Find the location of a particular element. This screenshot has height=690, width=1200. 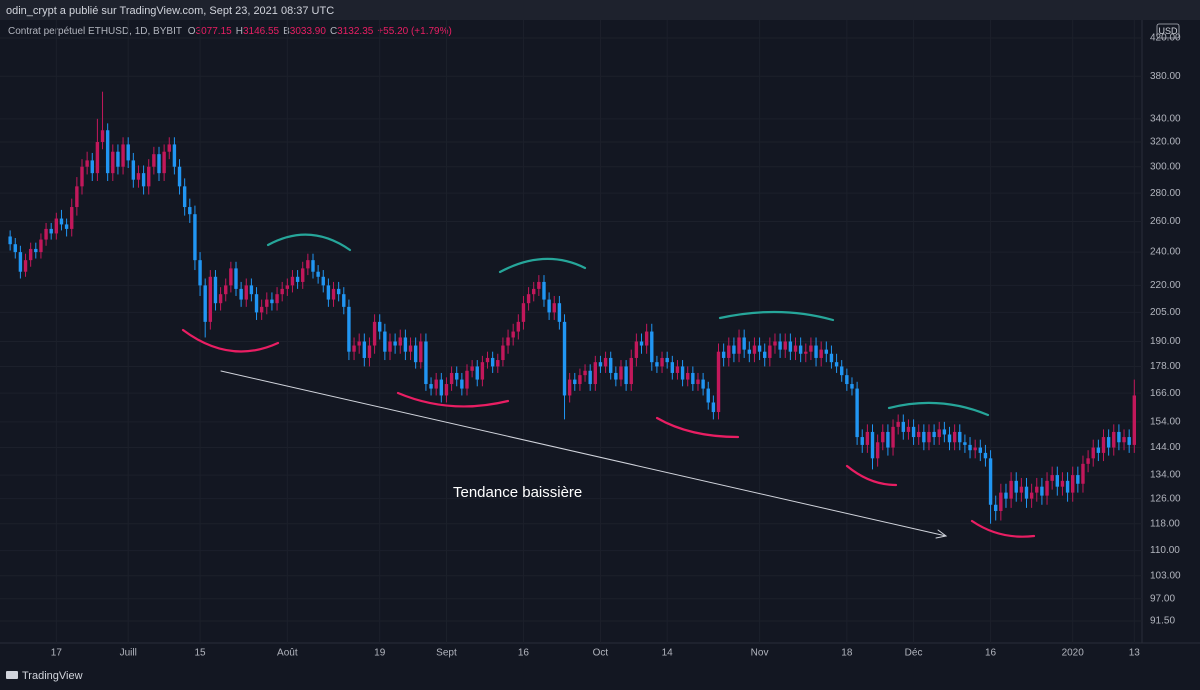

currency: USD is located at coordinates (1168, 31).